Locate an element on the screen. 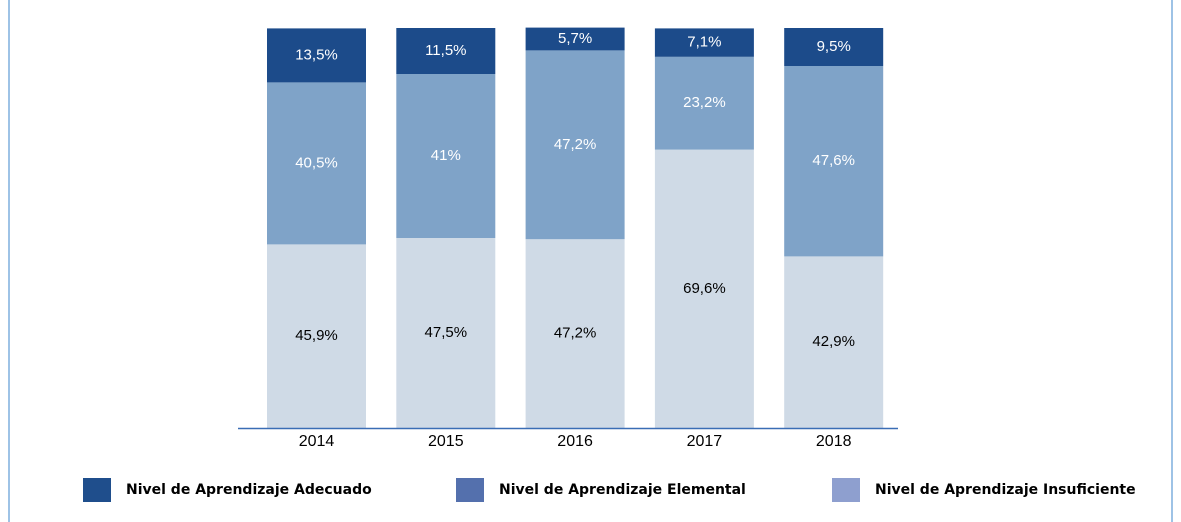 Image resolution: width=1181 pixels, height=522 pixels. value-label: 40,5% is located at coordinates (316, 162).